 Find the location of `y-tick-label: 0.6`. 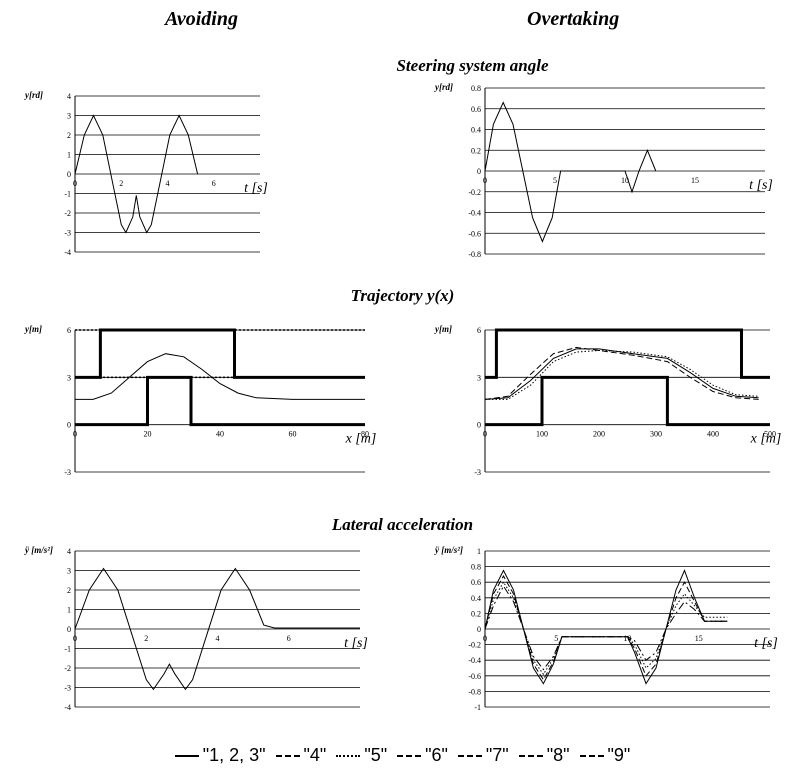

y-tick-label: 0.6 is located at coordinates (476, 109).